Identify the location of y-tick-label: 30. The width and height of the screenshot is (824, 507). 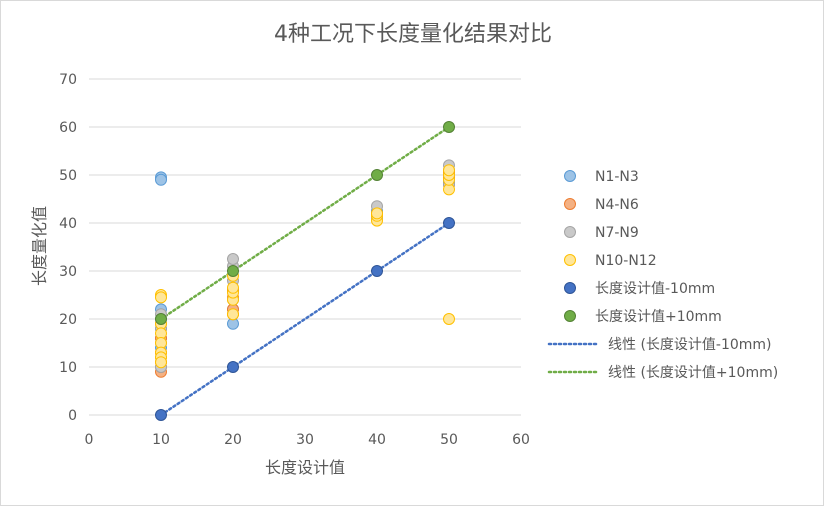
(68, 272).